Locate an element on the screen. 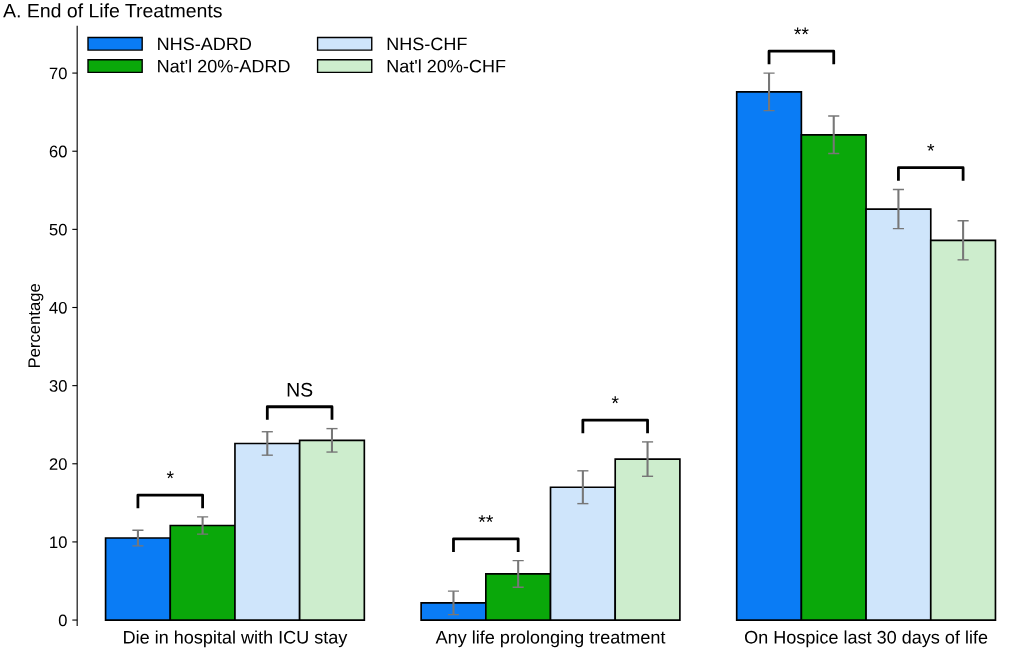 This screenshot has width=1029, height=655. legend-label: NHS-CHF is located at coordinates (427, 44).